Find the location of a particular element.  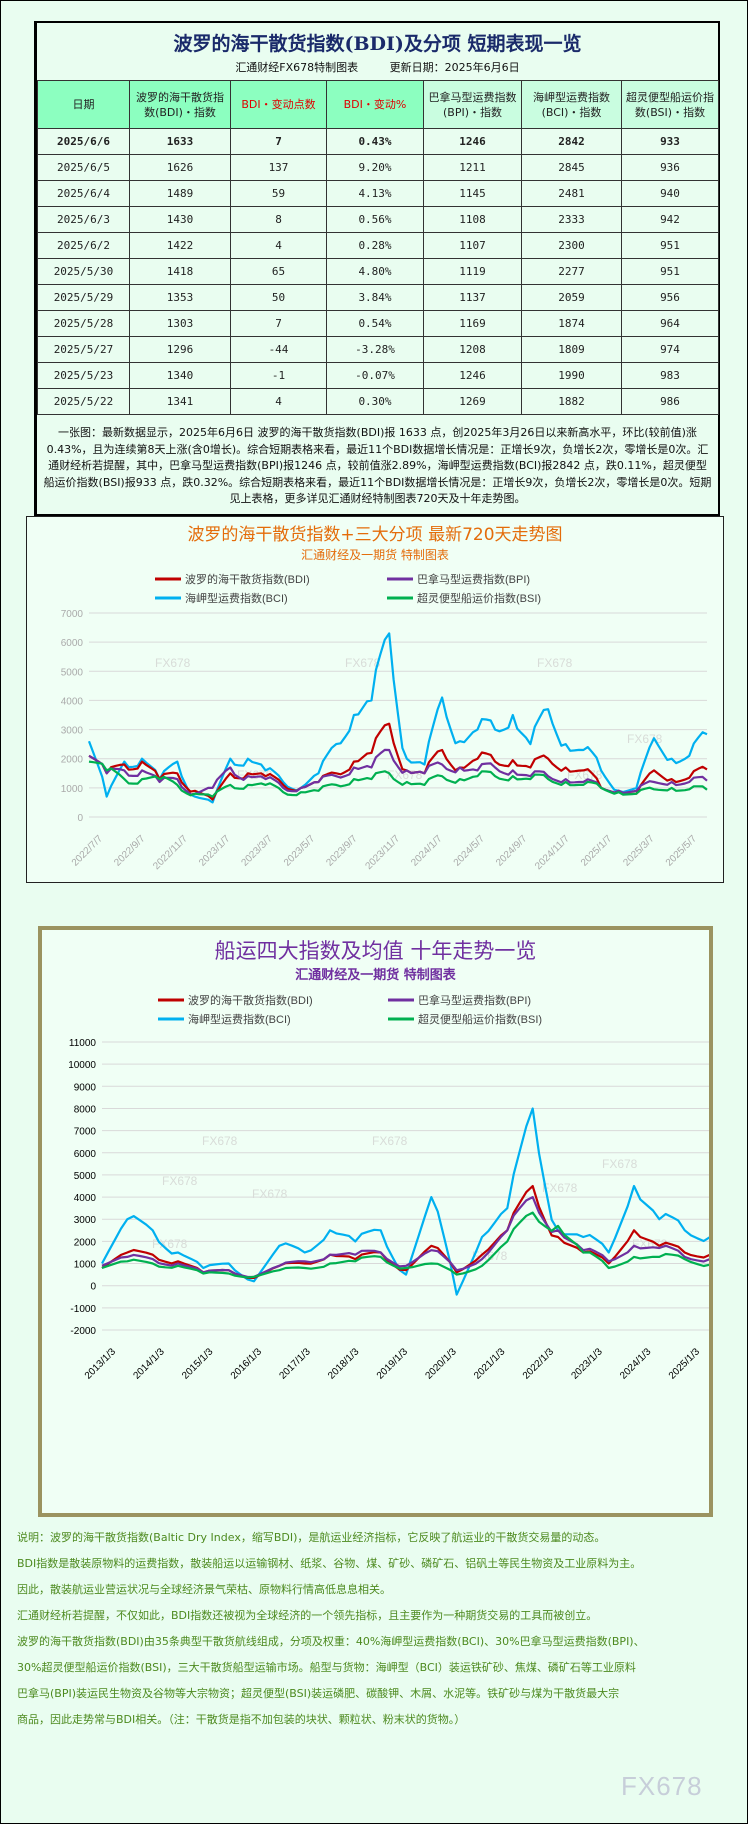

x-tick-label: 2023/9/7 is located at coordinates (342, 851).